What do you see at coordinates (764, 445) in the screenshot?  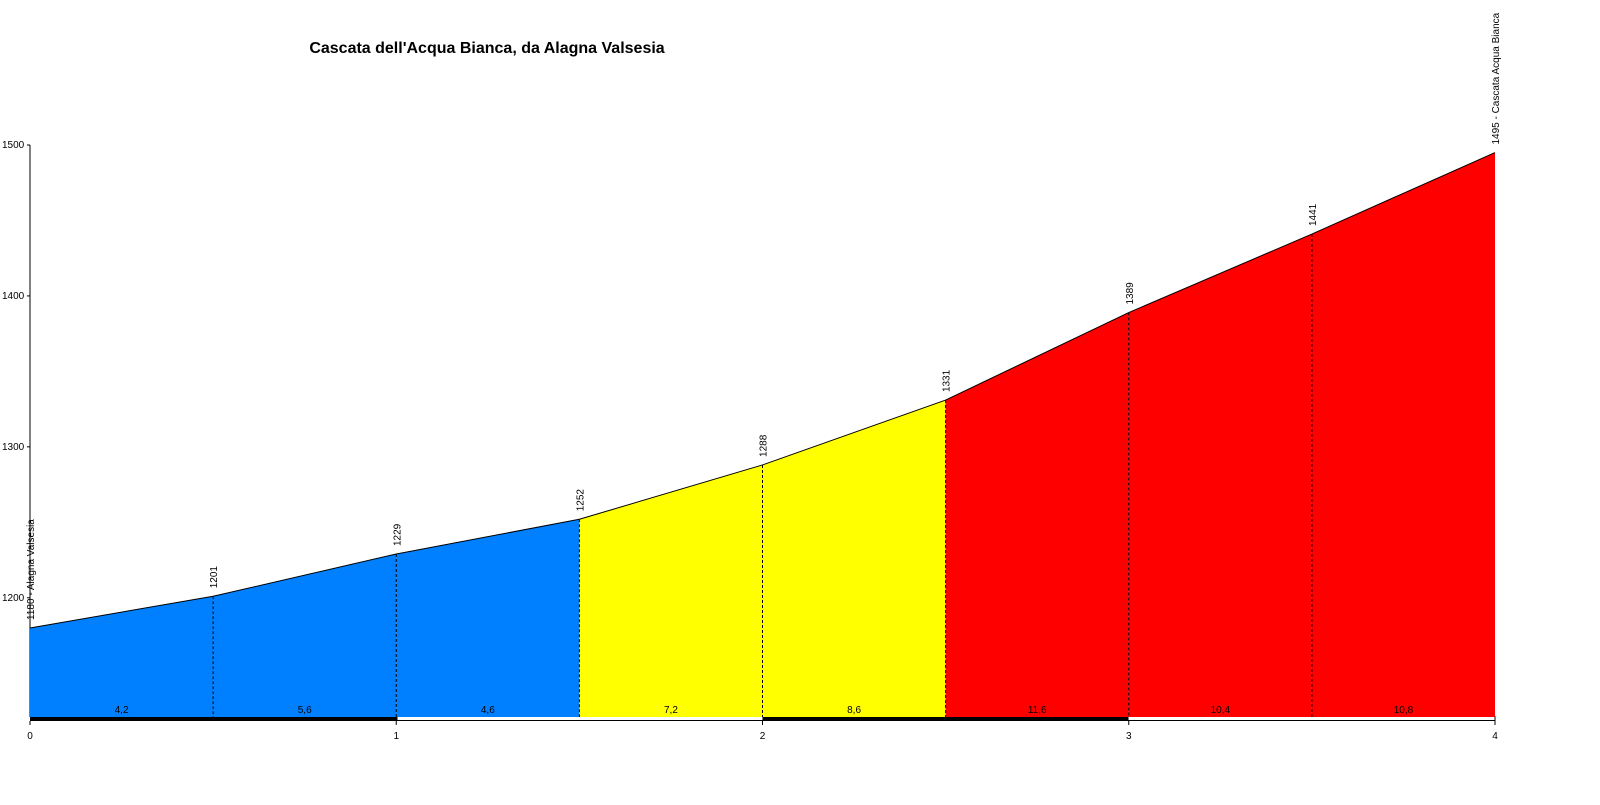 I see `point-label: 1288` at bounding box center [764, 445].